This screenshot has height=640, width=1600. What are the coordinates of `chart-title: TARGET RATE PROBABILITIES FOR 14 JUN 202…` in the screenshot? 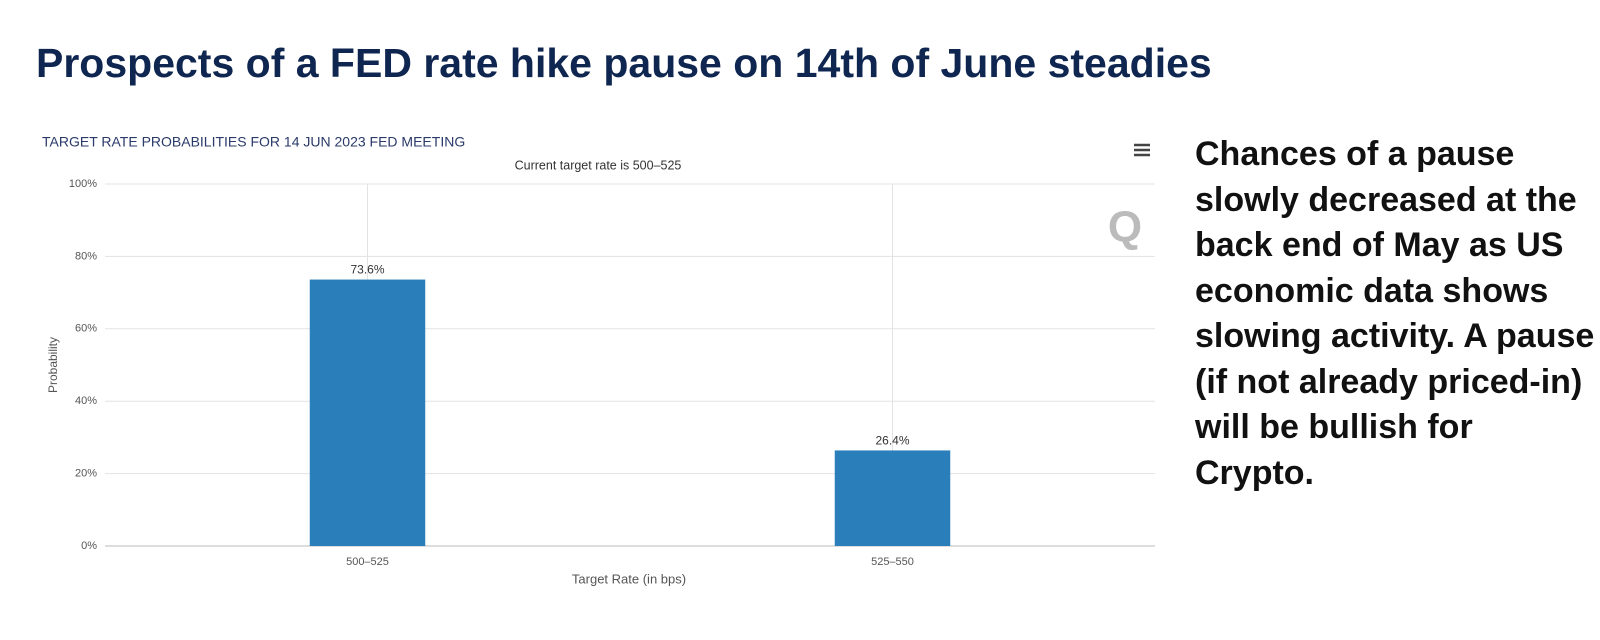 It's located at (253, 142).